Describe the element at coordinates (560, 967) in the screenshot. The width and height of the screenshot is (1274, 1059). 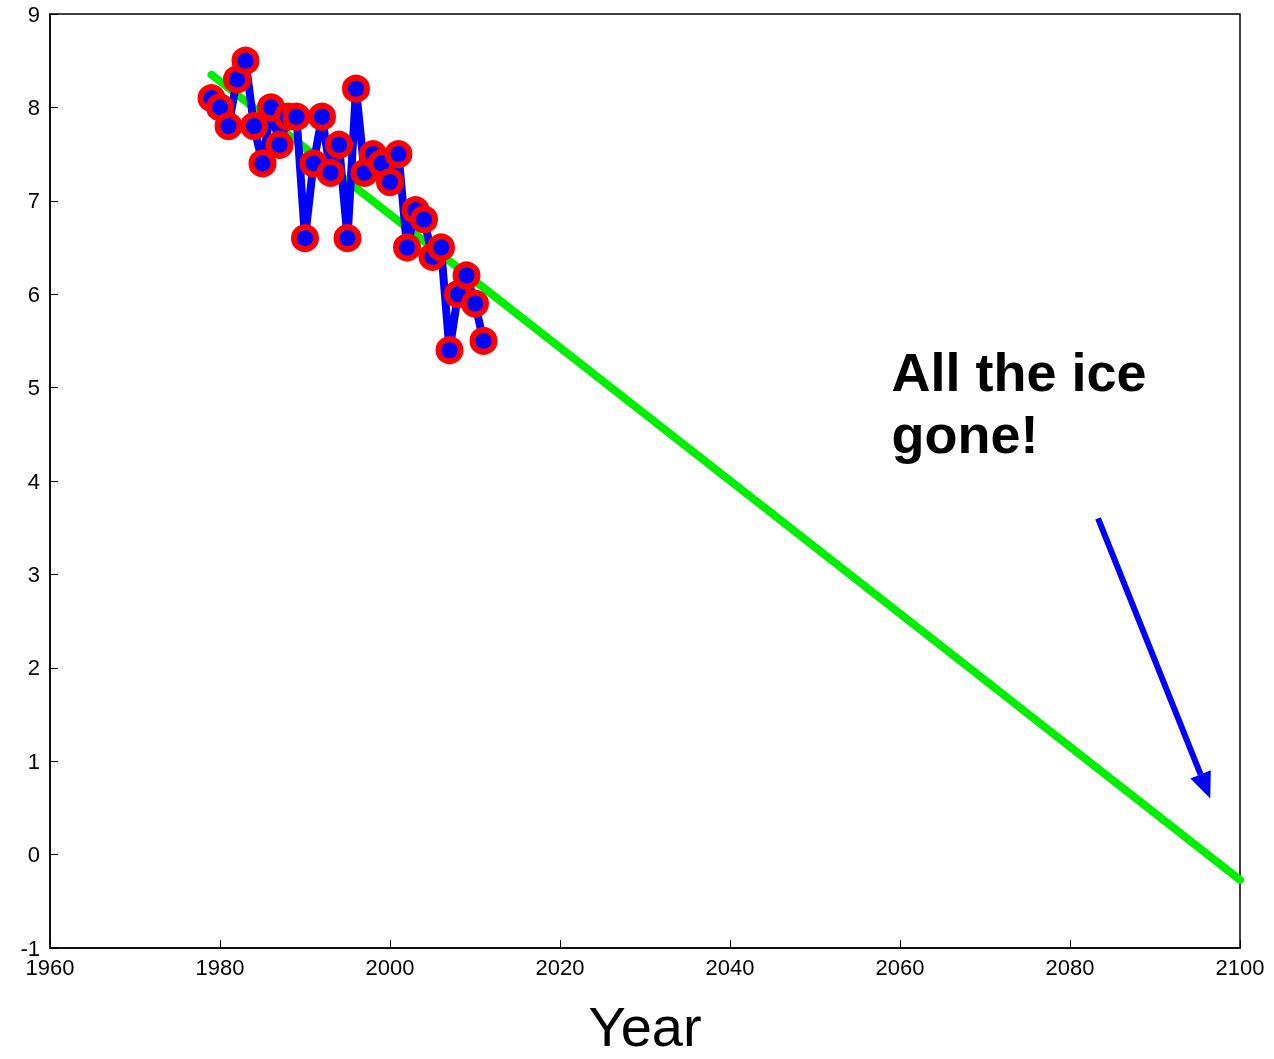
I see `x-tick-label: 2020` at that location.